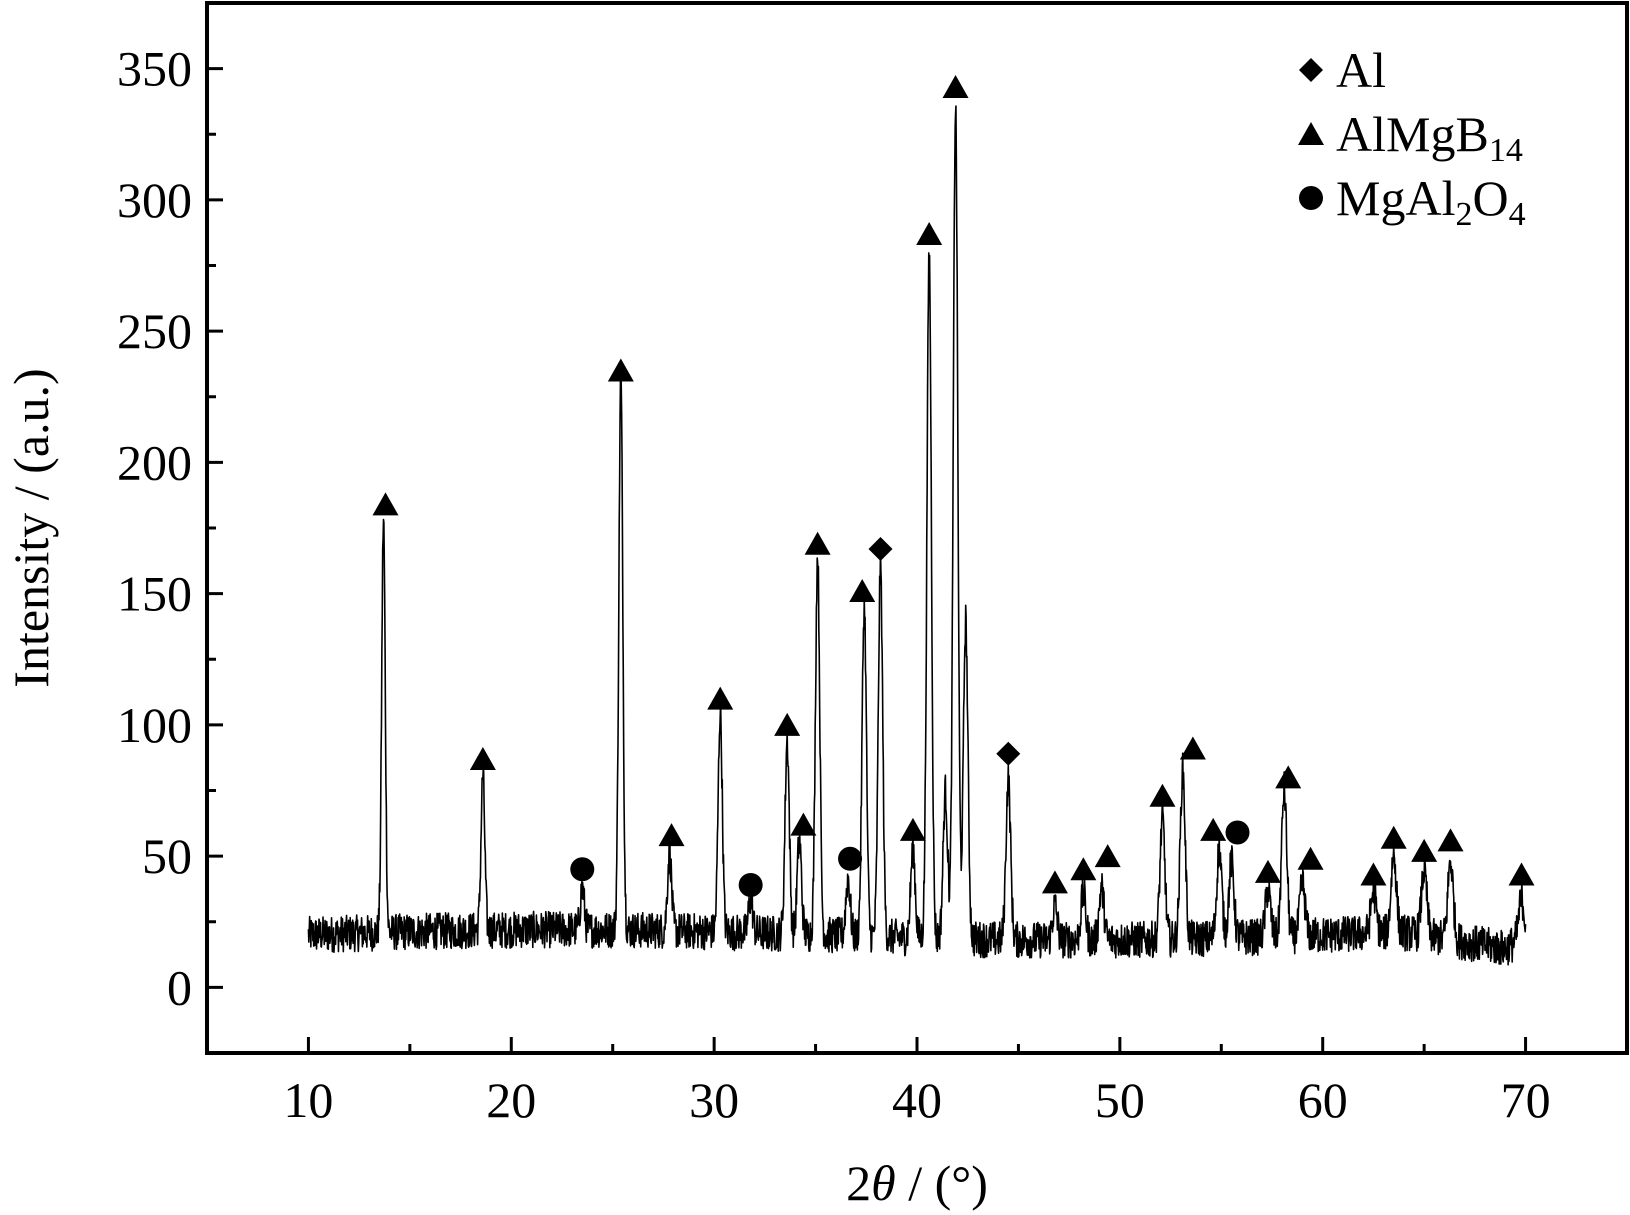 Image resolution: width=1630 pixels, height=1215 pixels. What do you see at coordinates (1311, 198) in the screenshot?
I see `legend-circle-icon` at bounding box center [1311, 198].